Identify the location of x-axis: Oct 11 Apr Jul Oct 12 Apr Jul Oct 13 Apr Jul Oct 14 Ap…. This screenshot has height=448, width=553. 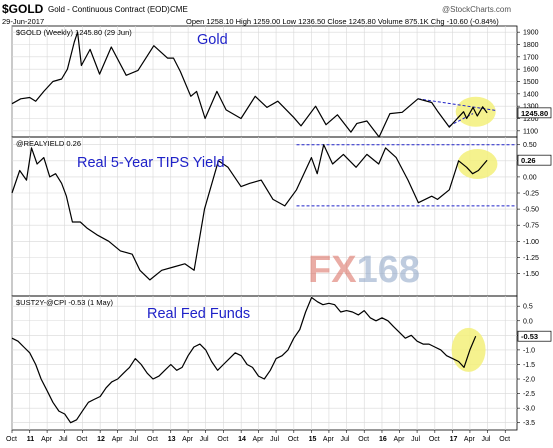
(258, 436).